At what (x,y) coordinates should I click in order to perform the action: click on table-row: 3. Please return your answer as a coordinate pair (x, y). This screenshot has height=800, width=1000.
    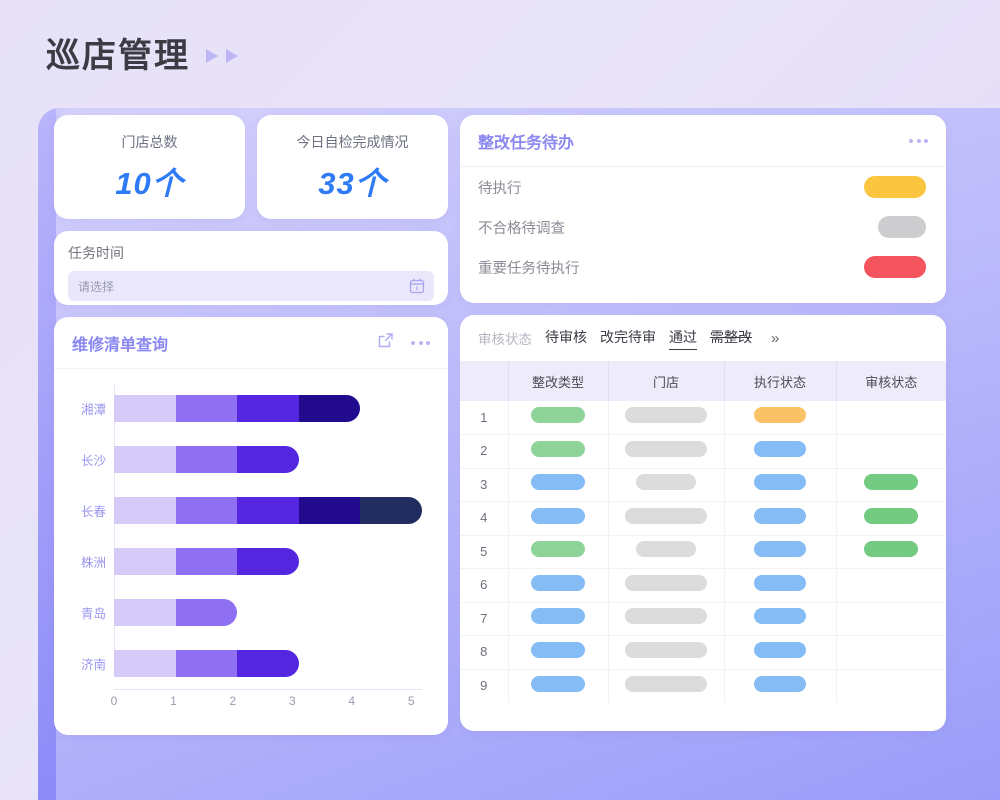
    Looking at the image, I should click on (703, 485).